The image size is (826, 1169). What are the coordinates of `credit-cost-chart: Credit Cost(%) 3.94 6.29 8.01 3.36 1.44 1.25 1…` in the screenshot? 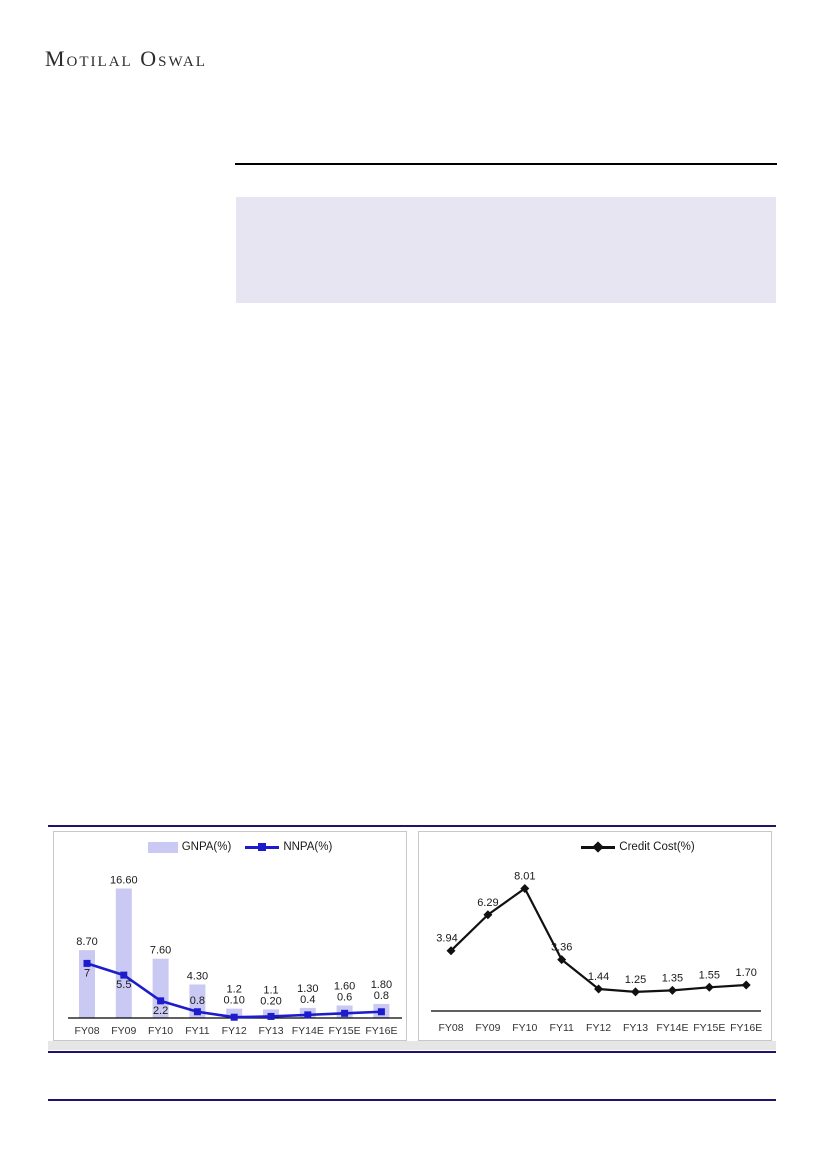 It's located at (595, 936).